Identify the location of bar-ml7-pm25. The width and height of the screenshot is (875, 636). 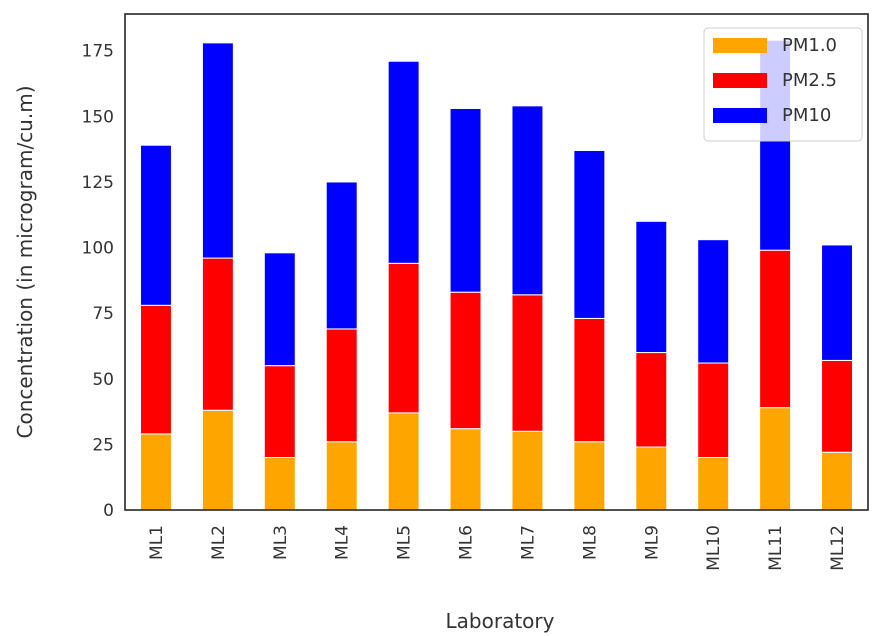
(527, 363).